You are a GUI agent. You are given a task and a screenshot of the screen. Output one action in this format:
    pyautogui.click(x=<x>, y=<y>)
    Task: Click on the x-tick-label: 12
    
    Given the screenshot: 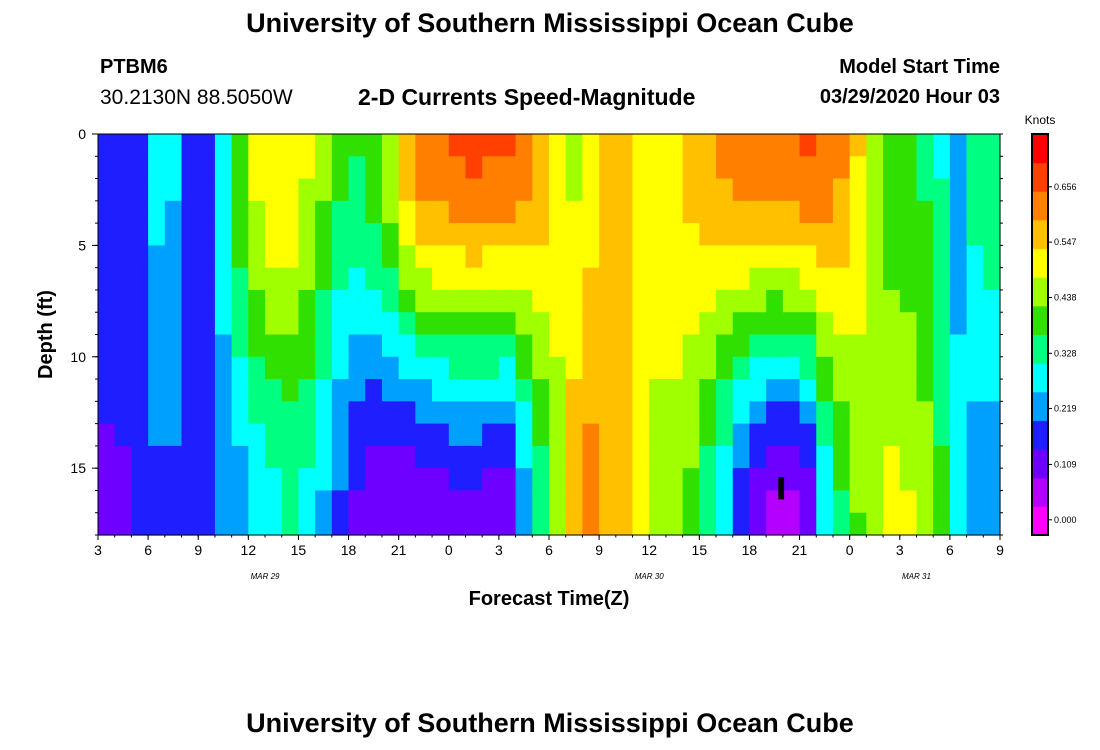 What is the action you would take?
    pyautogui.click(x=649, y=550)
    